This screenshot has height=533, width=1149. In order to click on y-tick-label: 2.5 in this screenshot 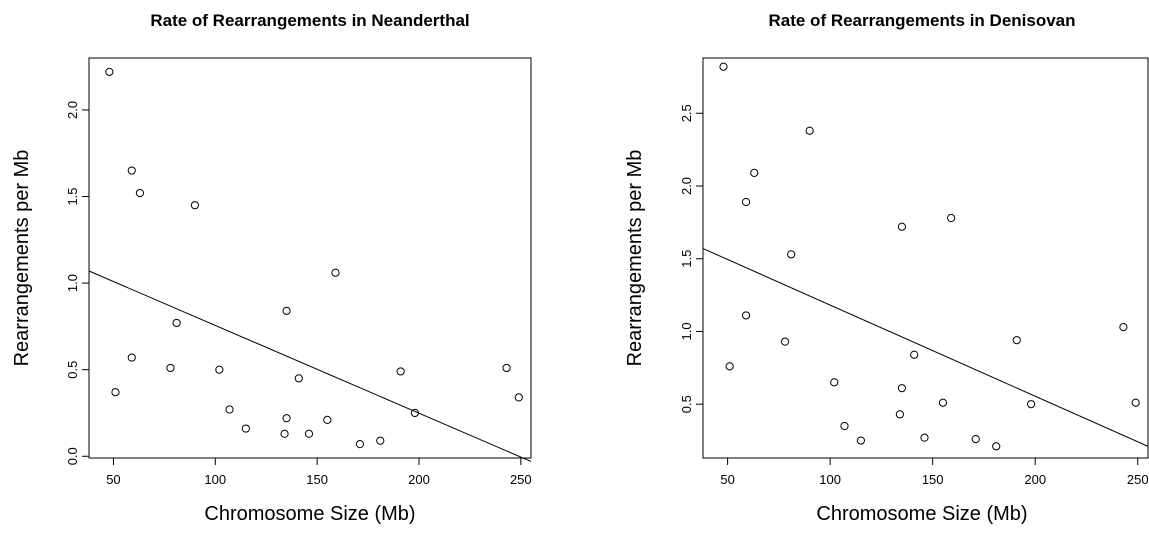, I will do `click(686, 113)`.